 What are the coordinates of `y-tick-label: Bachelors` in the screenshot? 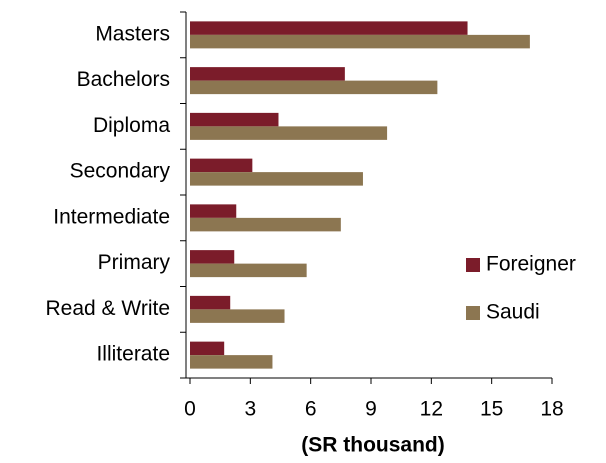 It's located at (123, 79).